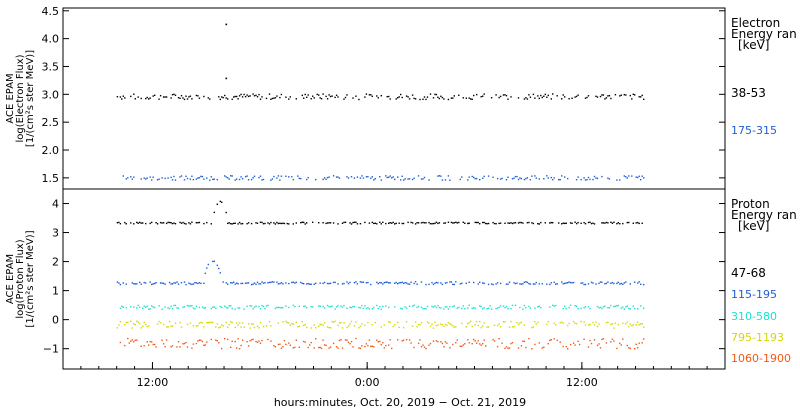 Image resolution: width=800 pixels, height=410 pixels. Describe the element at coordinates (51, 122) in the screenshot. I see `e-y-tick-label: 2.5` at that location.